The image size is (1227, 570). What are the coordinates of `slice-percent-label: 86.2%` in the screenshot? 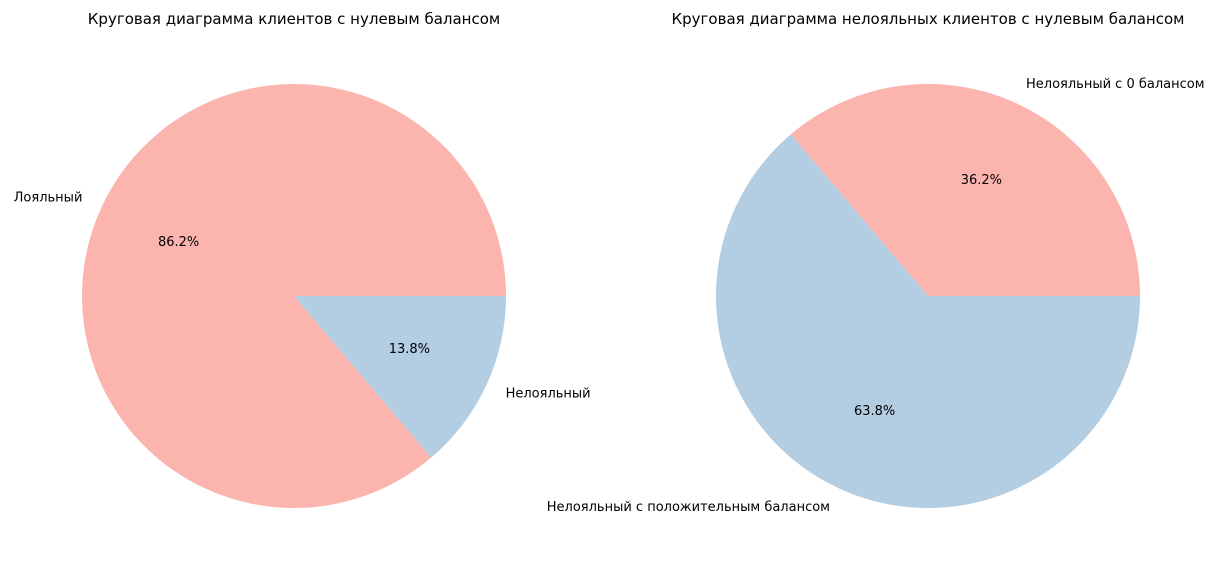 It's located at (178, 242).